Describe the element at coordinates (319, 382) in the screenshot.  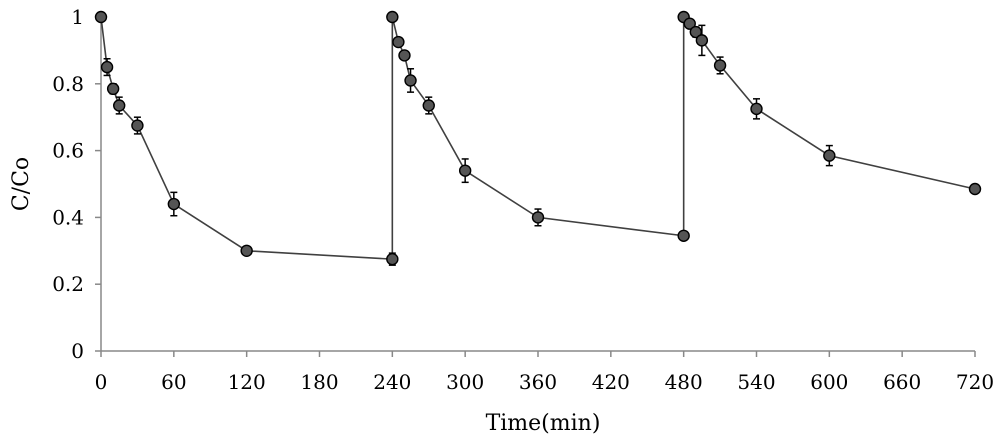
I see `x-tick-label: 180` at that location.